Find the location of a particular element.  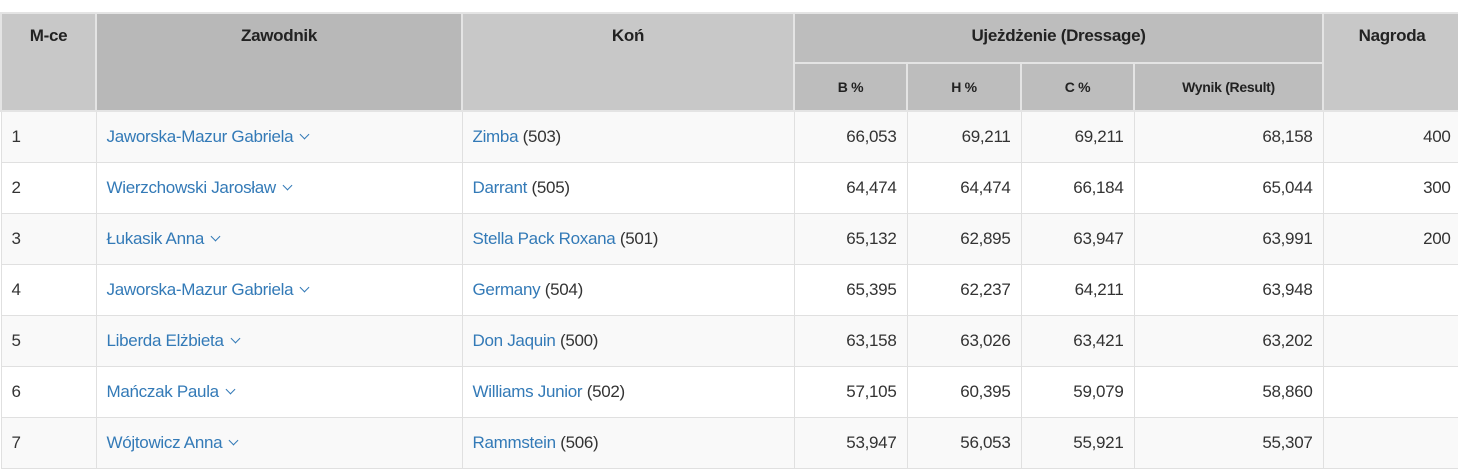

horse-cell: Stella Pack Roxana (501) is located at coordinates (628, 239).